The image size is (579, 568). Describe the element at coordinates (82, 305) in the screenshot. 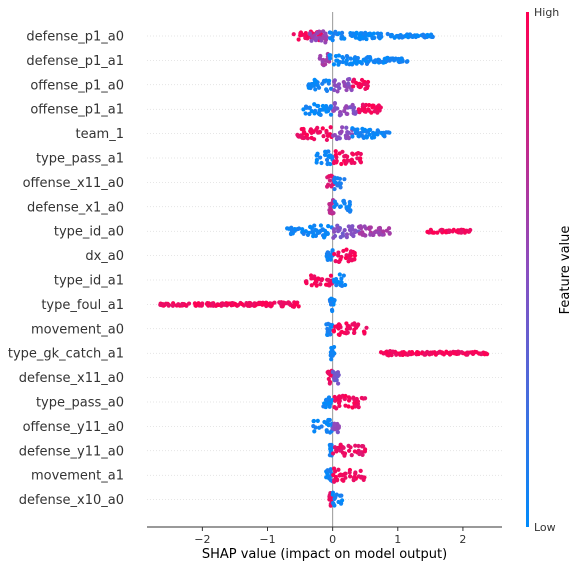

I see `feature-label: type_foul_a1` at that location.